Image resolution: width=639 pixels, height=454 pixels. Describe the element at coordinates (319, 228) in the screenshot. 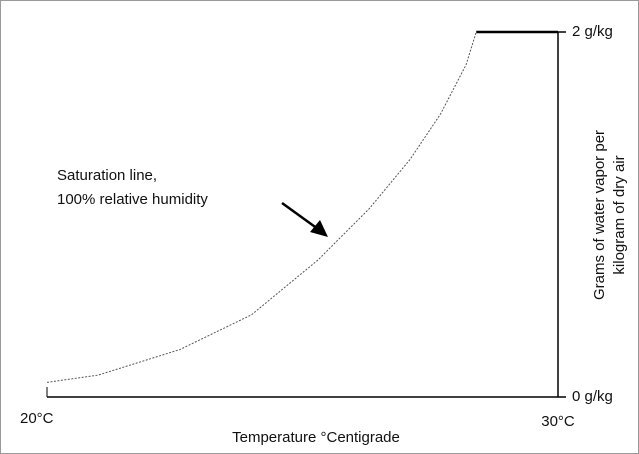

I see `arrow-head` at that location.